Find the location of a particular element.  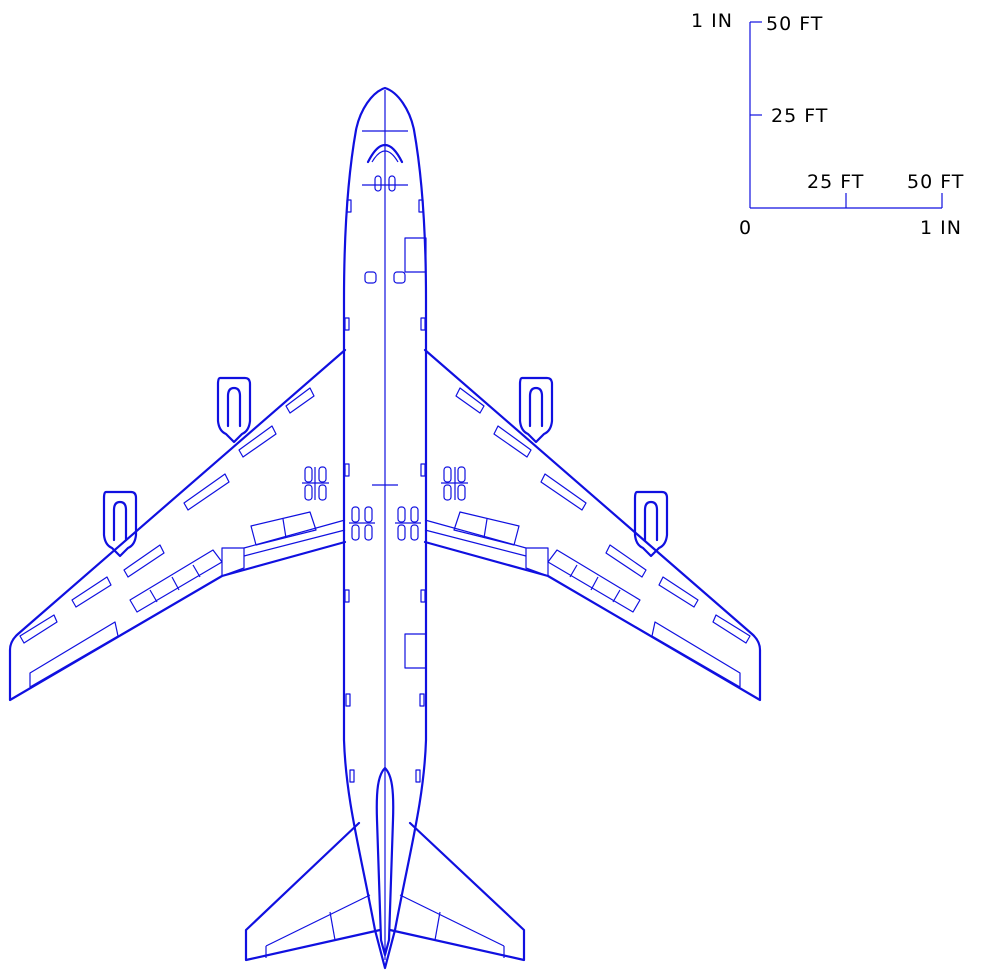

scale-label-25ft-horizontal: 25 FT is located at coordinates (835, 182).